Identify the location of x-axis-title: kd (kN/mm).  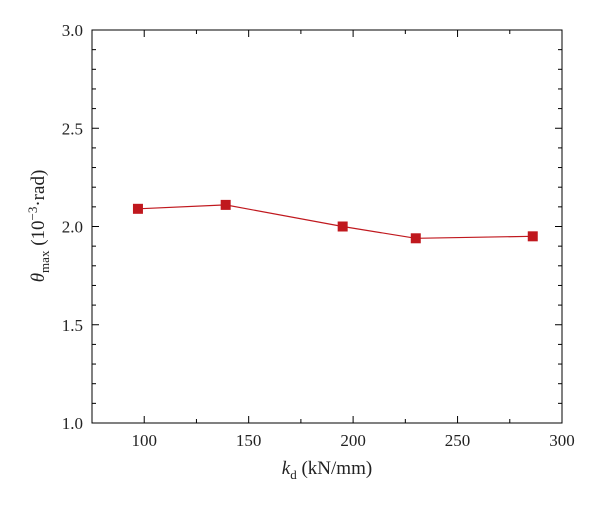
(327, 470).